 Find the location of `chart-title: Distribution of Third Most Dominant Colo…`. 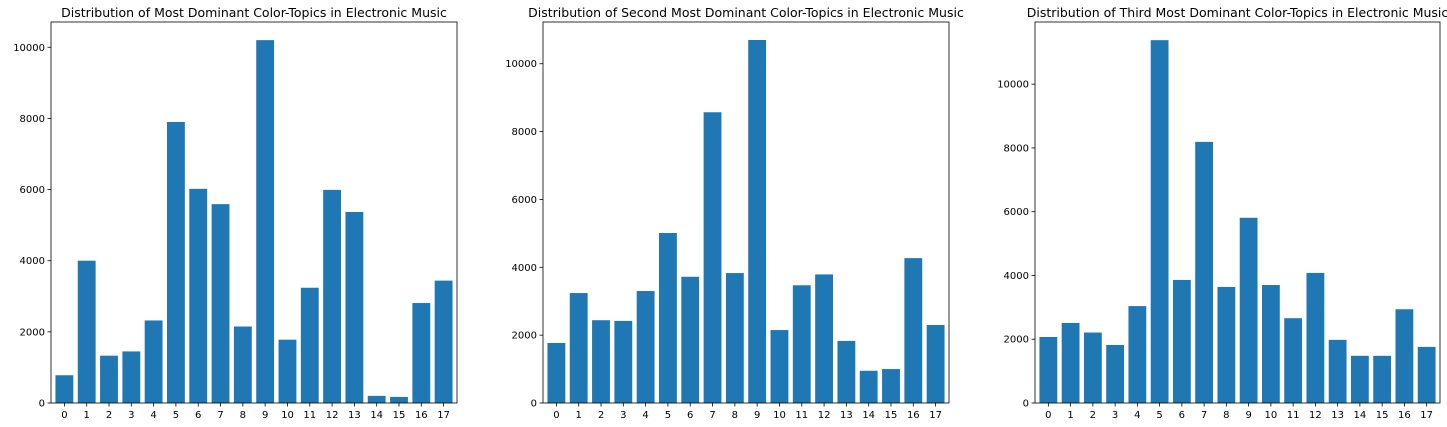

chart-title: Distribution of Third Most Dominant Colo… is located at coordinates (1237, 12).